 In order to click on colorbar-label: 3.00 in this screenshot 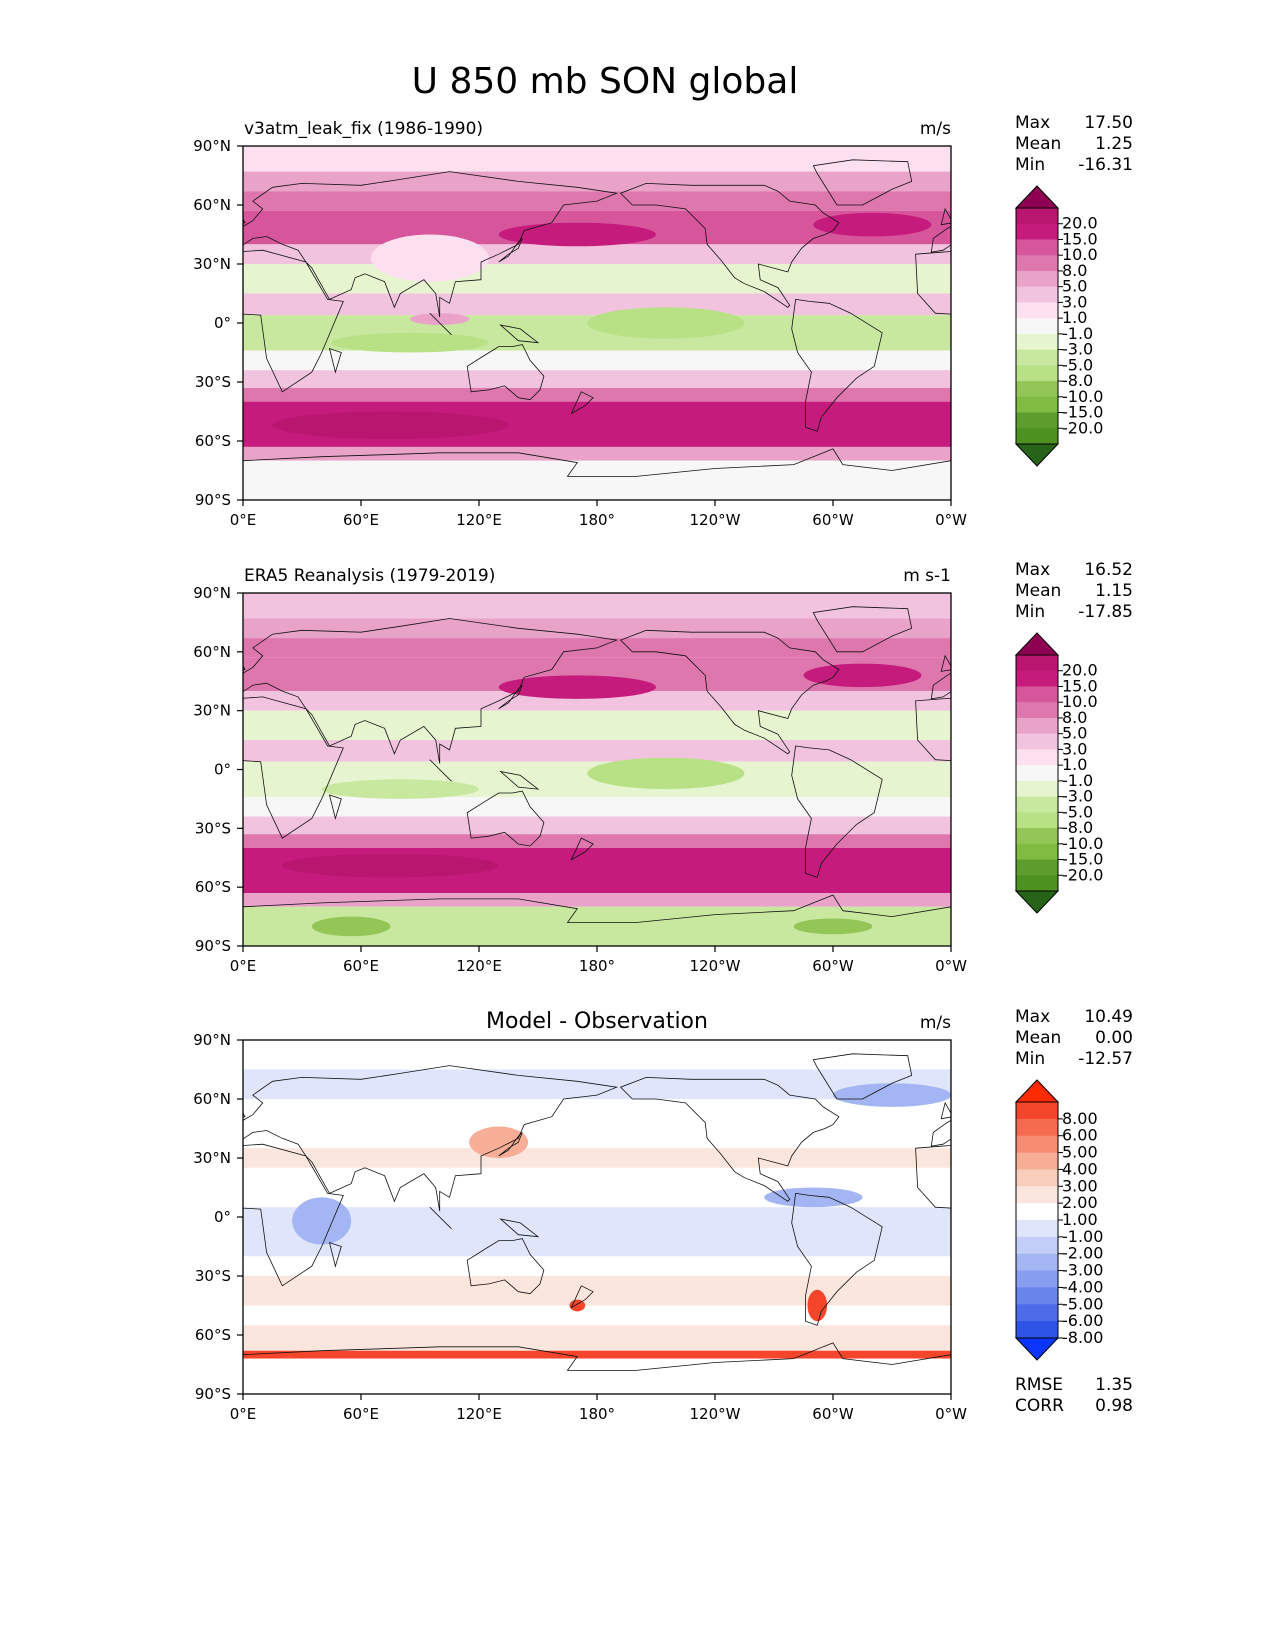, I will do `click(1080, 1185)`.